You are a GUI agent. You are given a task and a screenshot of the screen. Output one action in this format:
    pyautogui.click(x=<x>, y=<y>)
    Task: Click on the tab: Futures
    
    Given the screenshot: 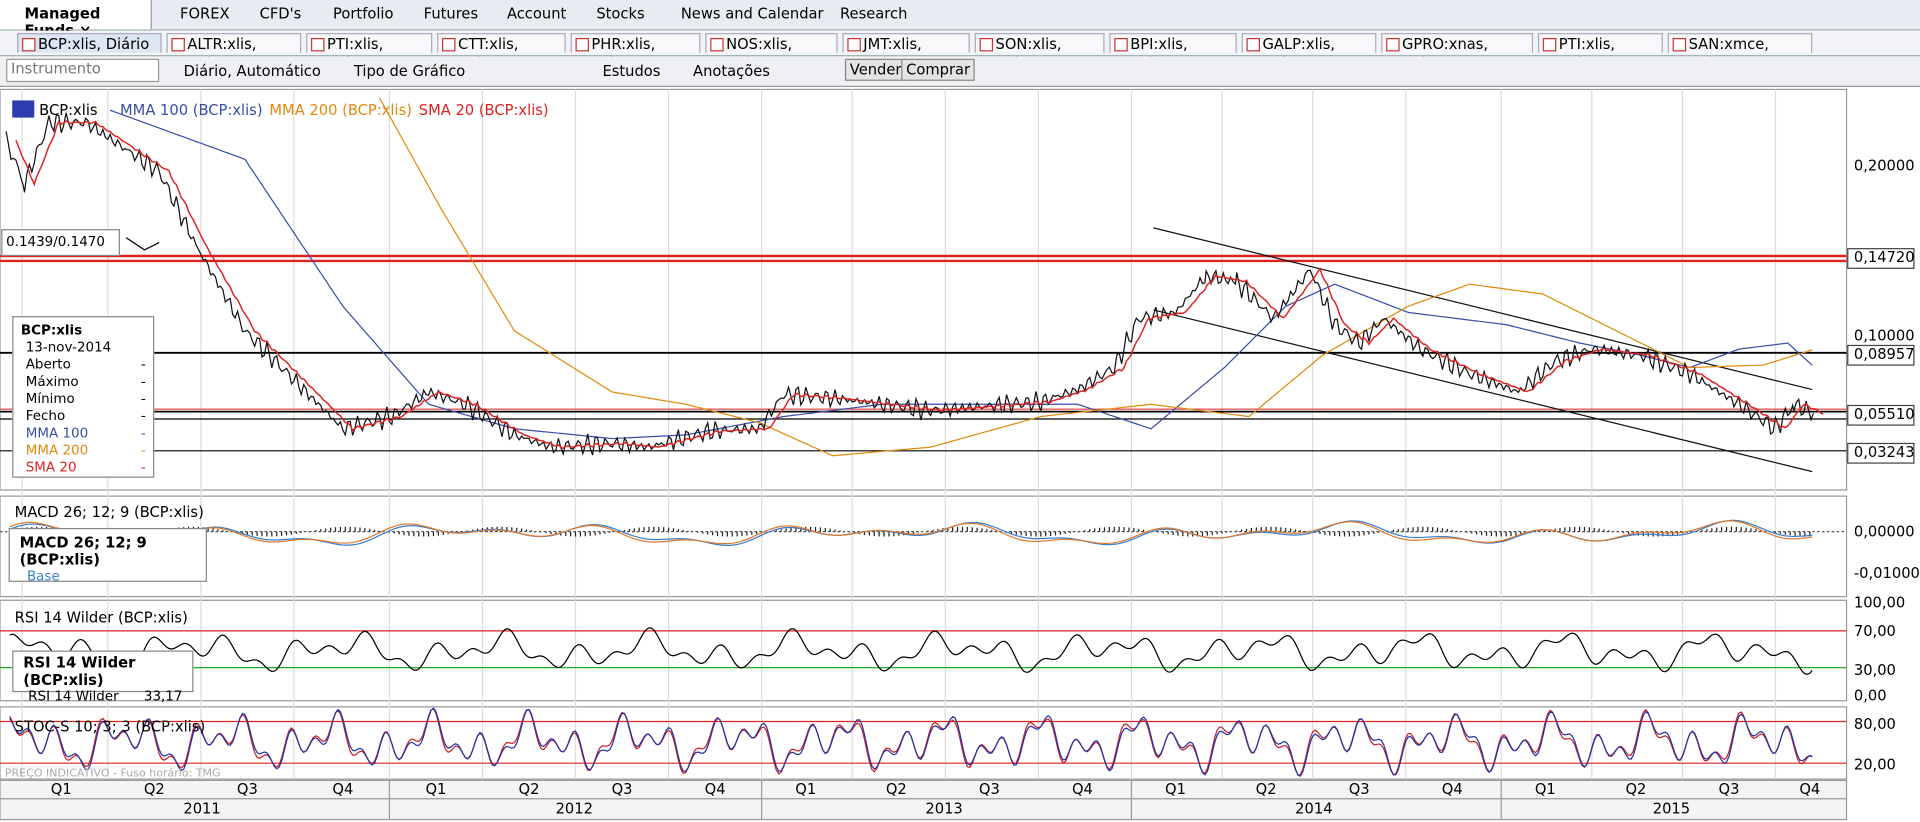 What is the action you would take?
    pyautogui.click(x=451, y=13)
    